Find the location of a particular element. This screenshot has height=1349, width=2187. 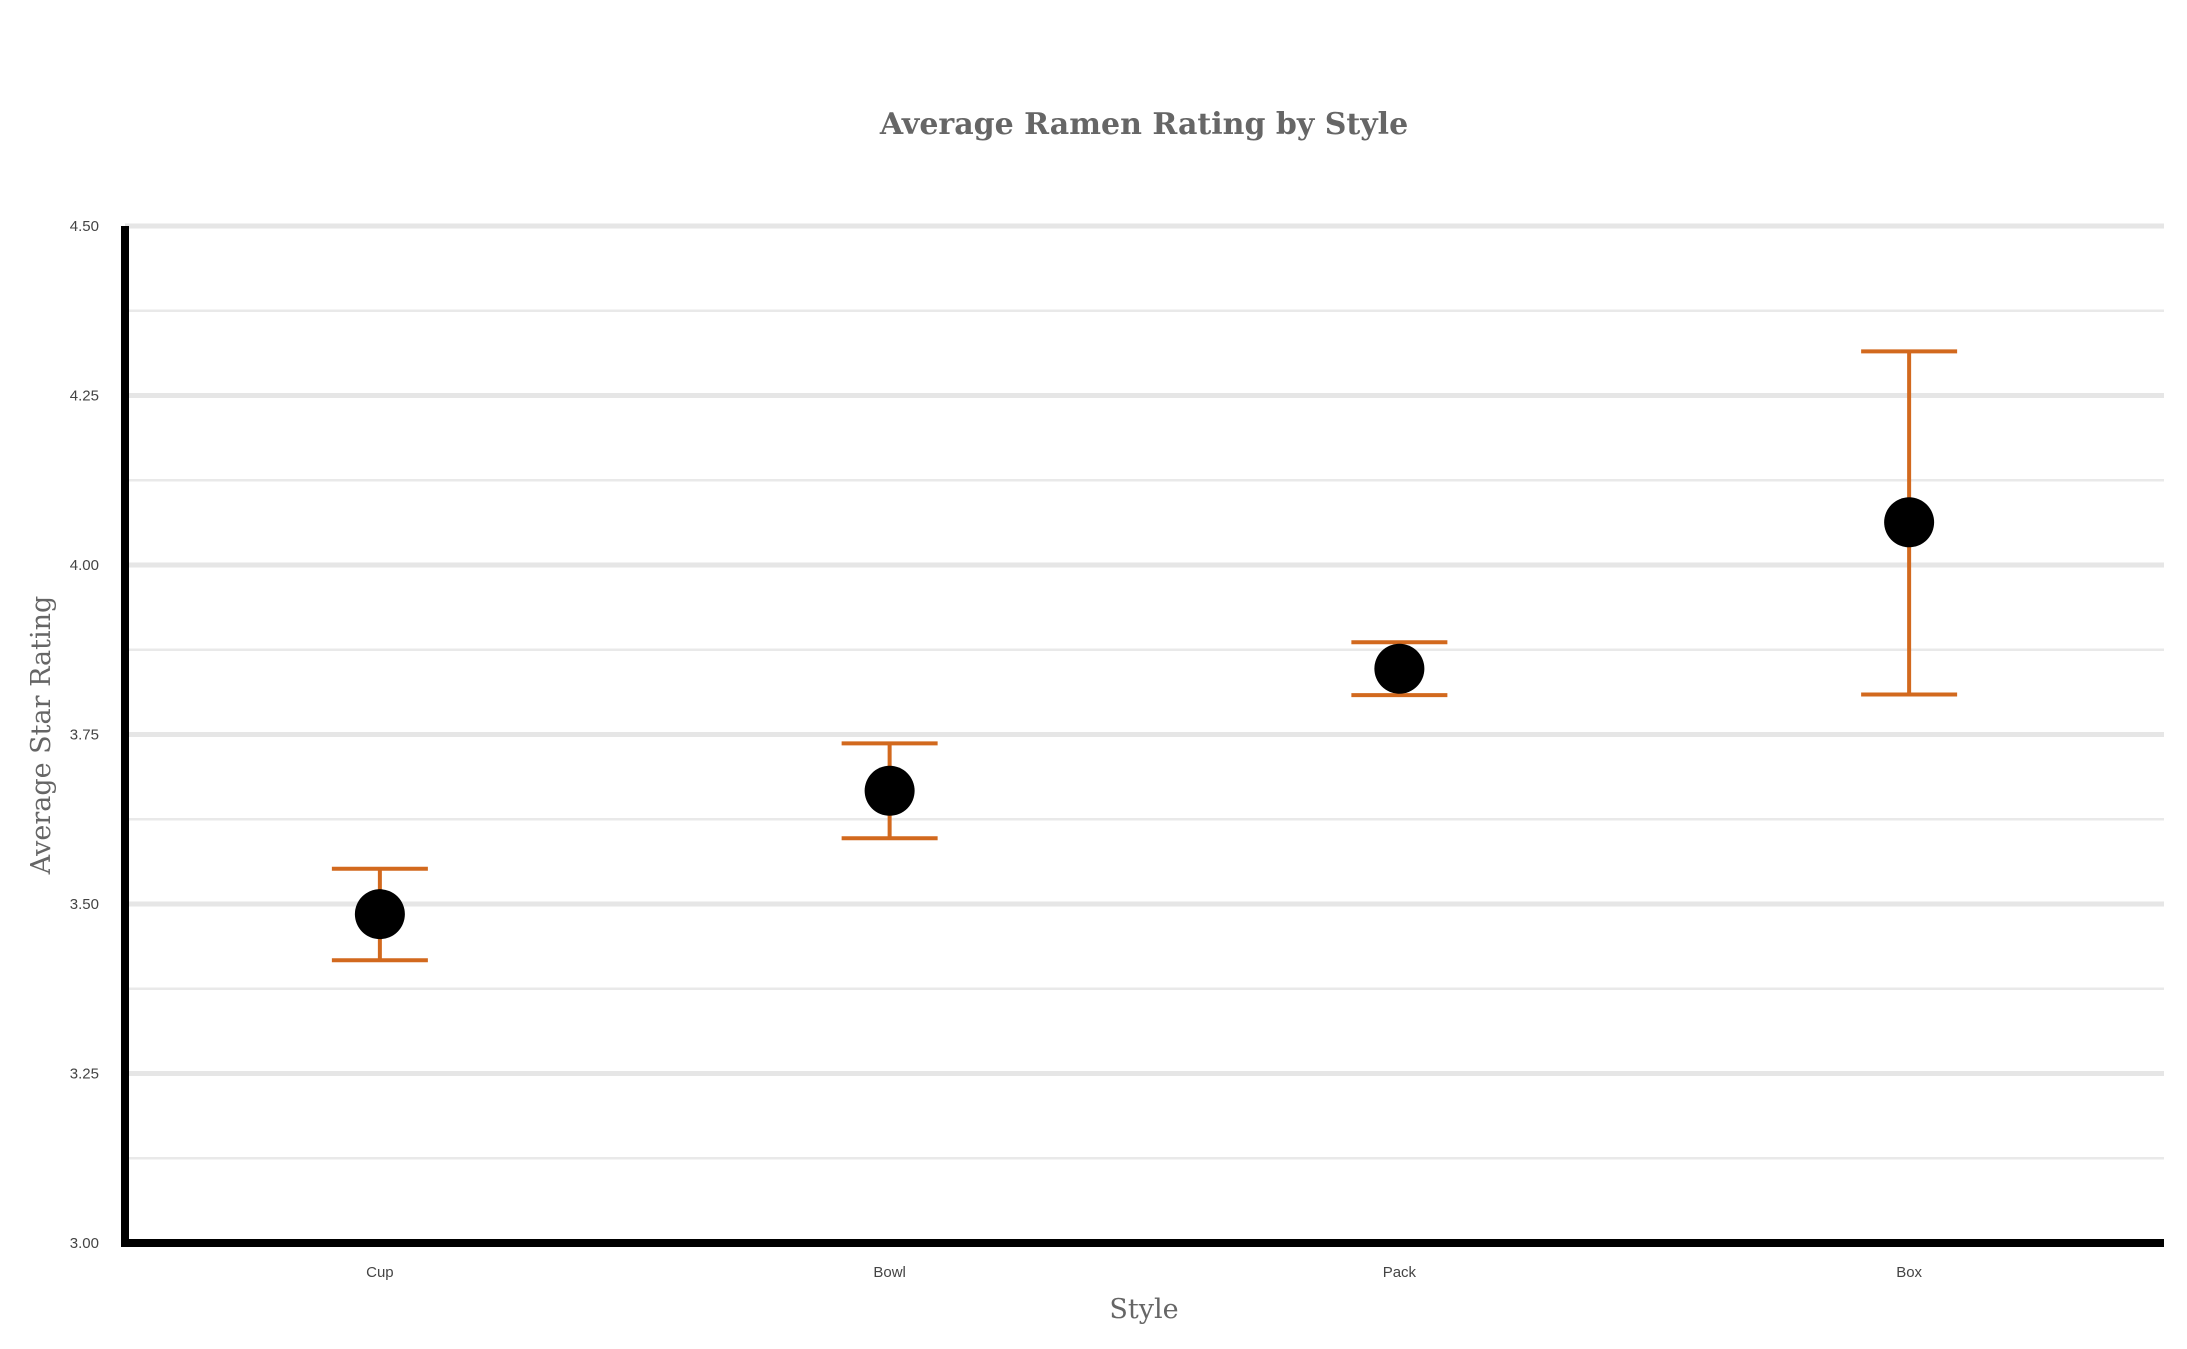

y-tick-label: 3.25 is located at coordinates (84, 1074).